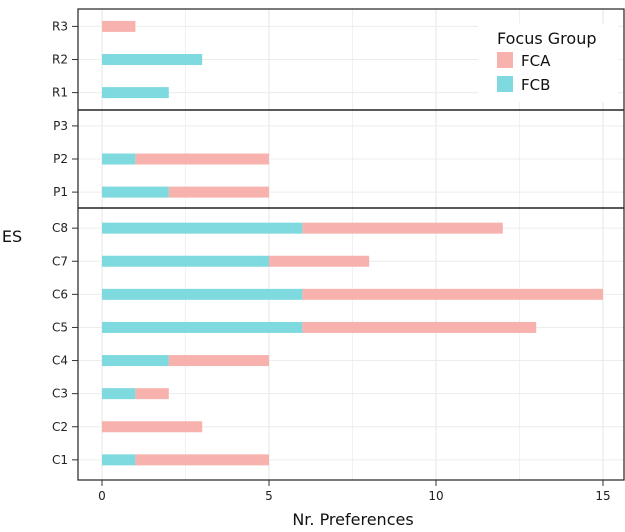  What do you see at coordinates (60, 192) in the screenshot?
I see `y-tick-label-p1: P1` at bounding box center [60, 192].